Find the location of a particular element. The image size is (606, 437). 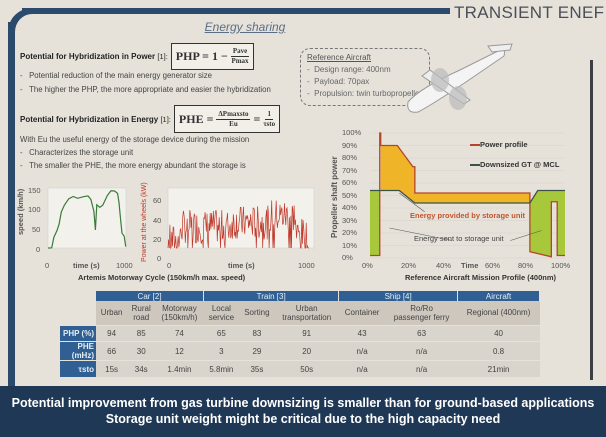

mission-xlabel: Time is located at coordinates (470, 265).